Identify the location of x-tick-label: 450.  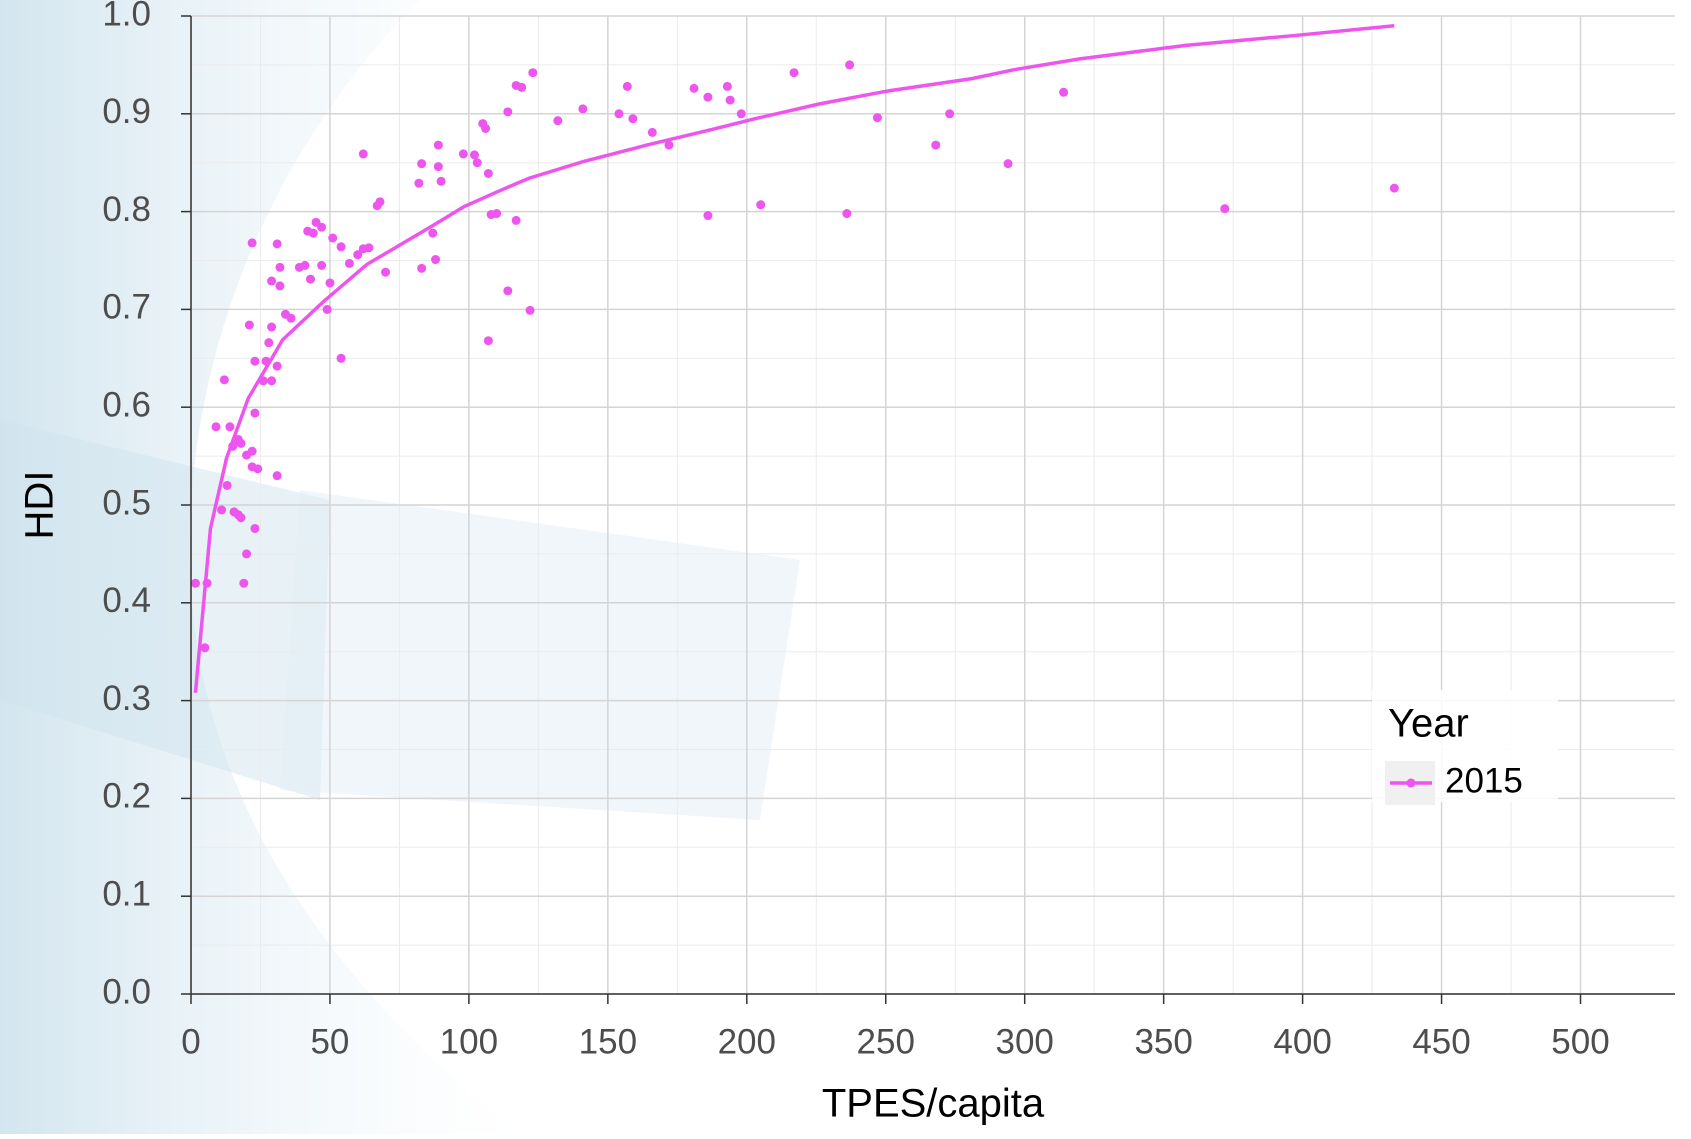
(1441, 1041).